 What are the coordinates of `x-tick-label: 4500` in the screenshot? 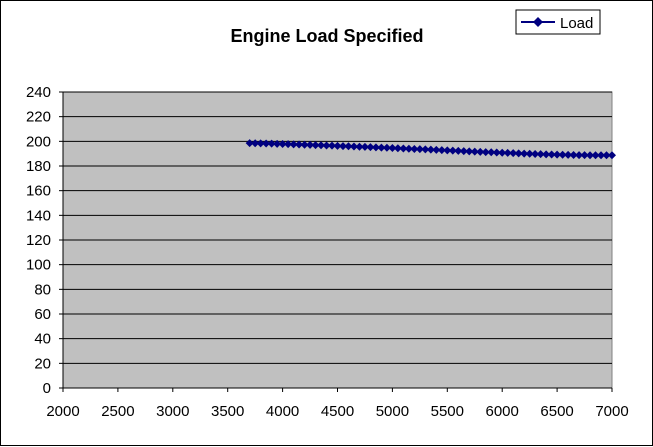 It's located at (337, 411).